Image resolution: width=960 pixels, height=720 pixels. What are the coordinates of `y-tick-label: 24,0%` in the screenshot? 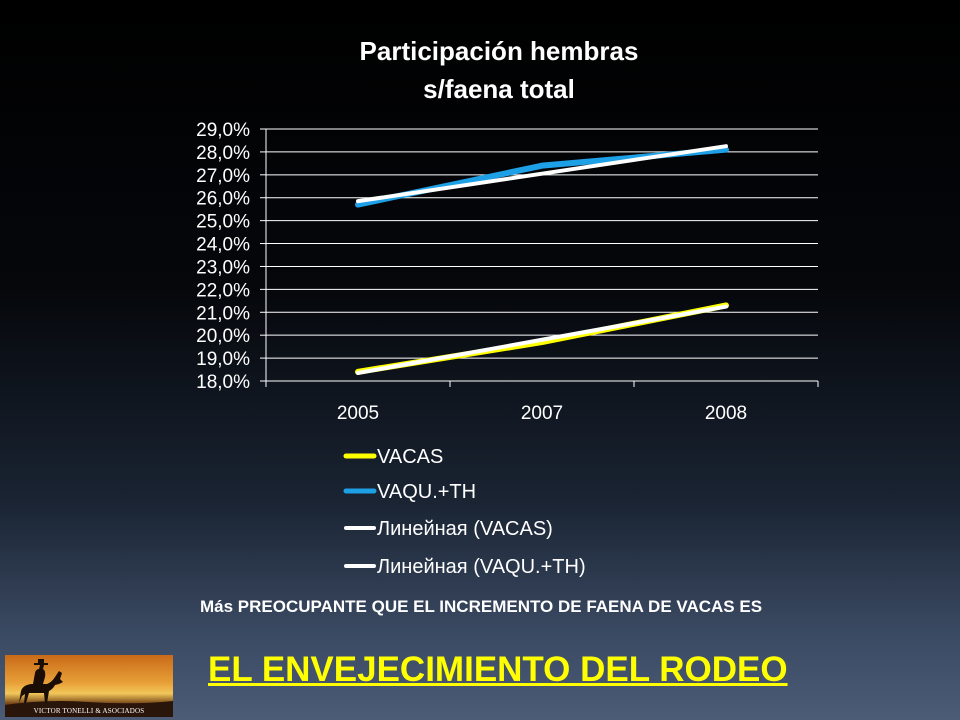 It's located at (223, 245).